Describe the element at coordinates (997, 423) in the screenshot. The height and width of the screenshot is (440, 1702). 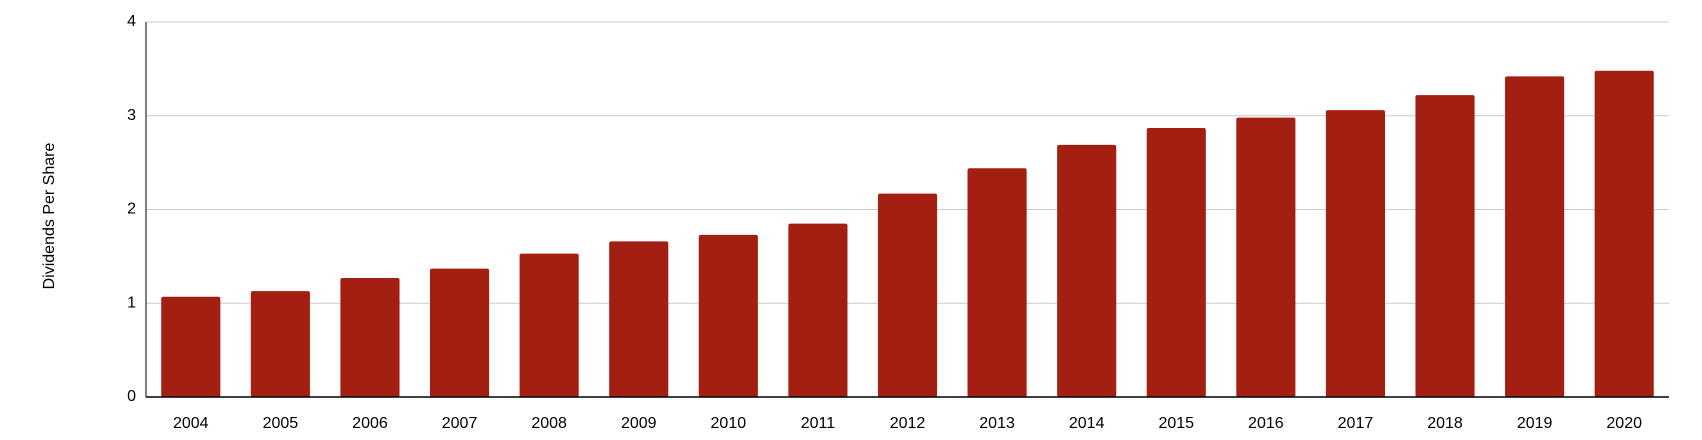
I see `x-tick-label: 2013` at that location.